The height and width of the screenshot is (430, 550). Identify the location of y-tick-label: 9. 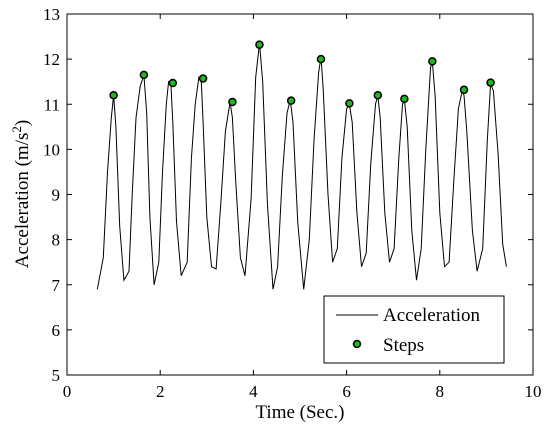
(56, 195).